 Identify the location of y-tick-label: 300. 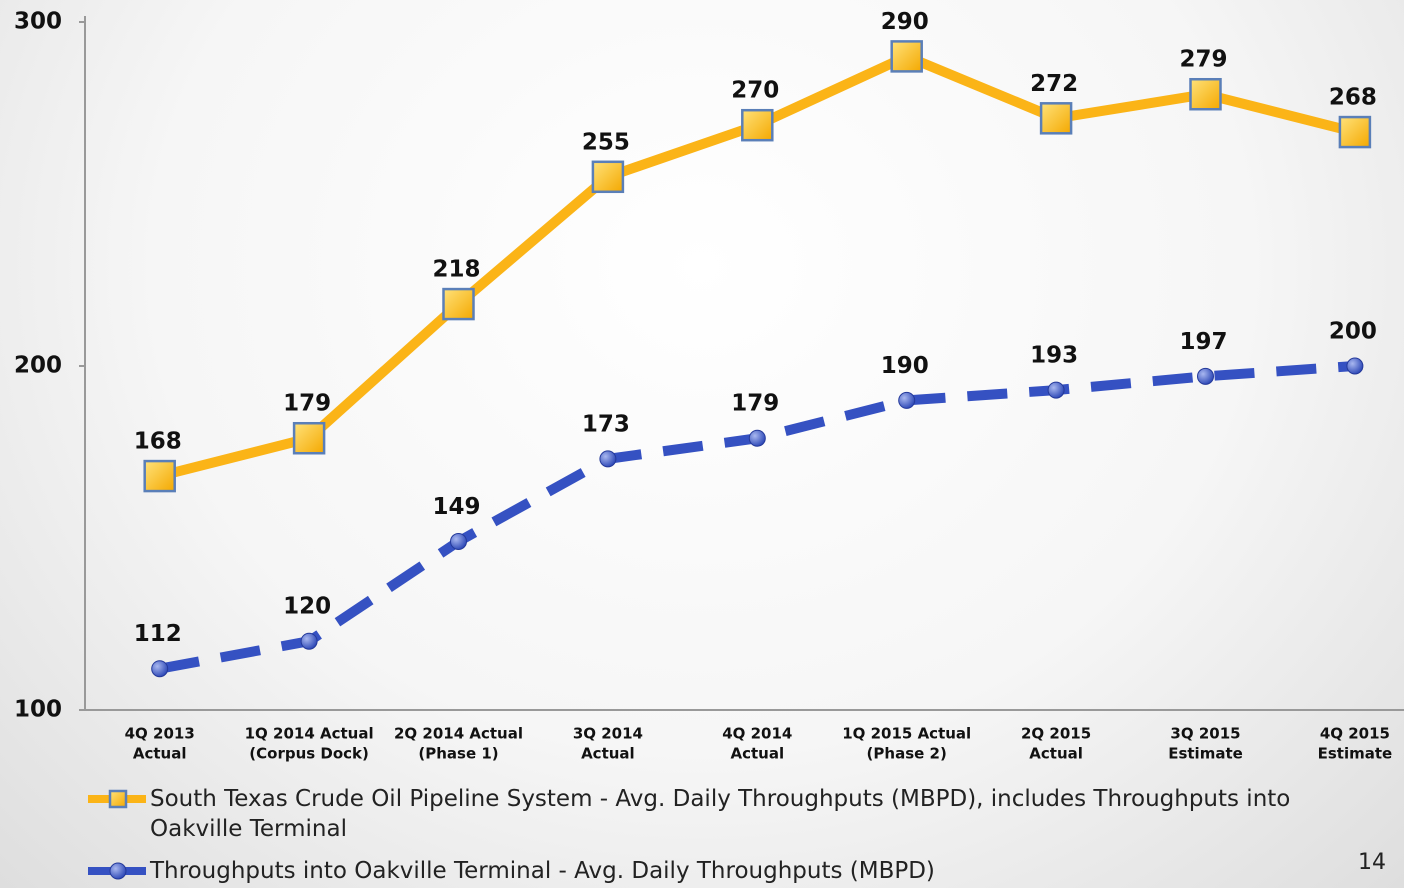
(38, 22).